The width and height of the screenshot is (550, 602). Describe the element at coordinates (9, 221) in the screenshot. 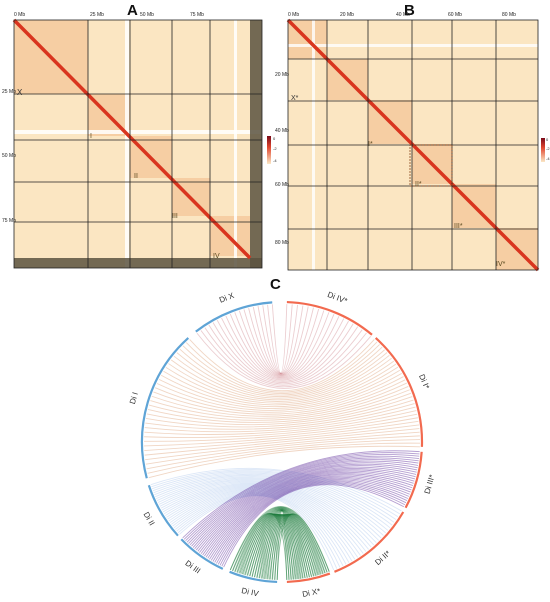

I see `axis-tick-a-left-3: 75 Mb` at that location.